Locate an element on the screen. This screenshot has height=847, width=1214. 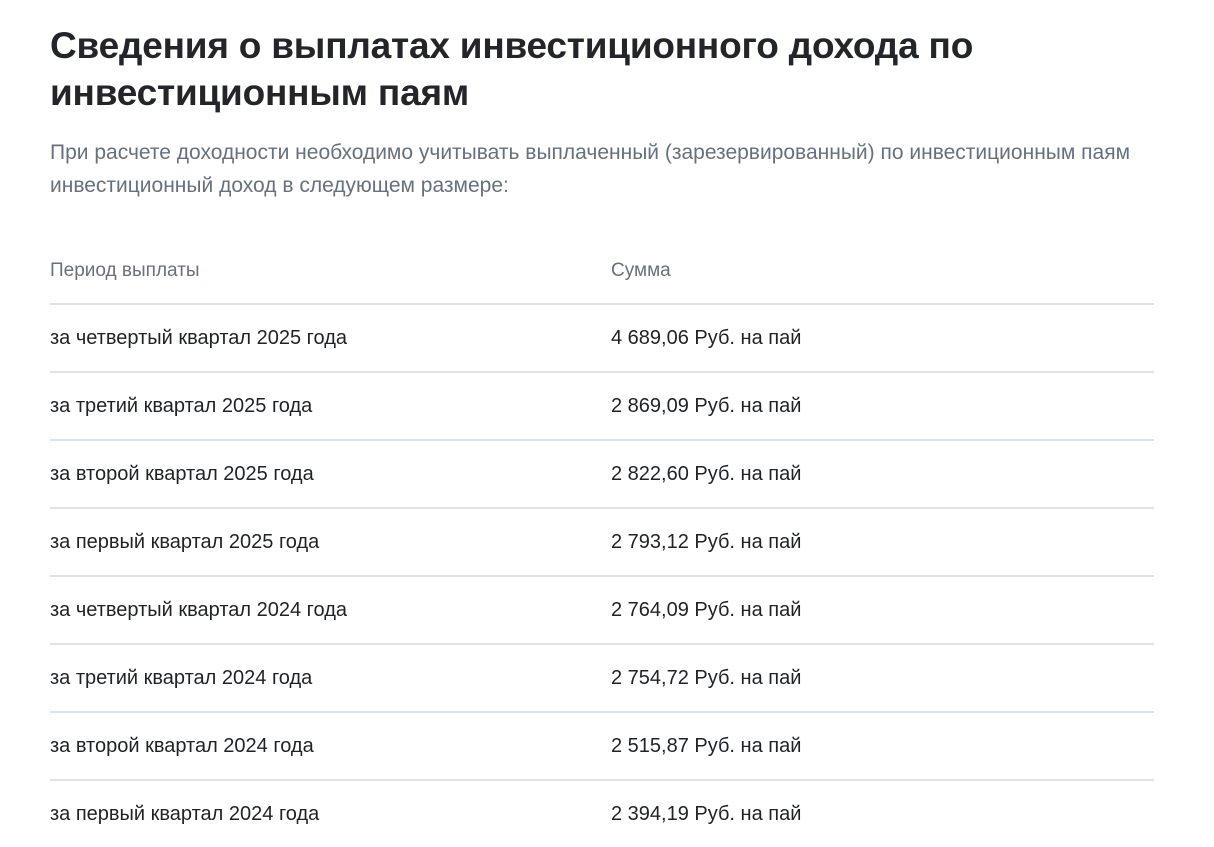
amount-cell: 2 394,19 Руб. на пай is located at coordinates (706, 813).